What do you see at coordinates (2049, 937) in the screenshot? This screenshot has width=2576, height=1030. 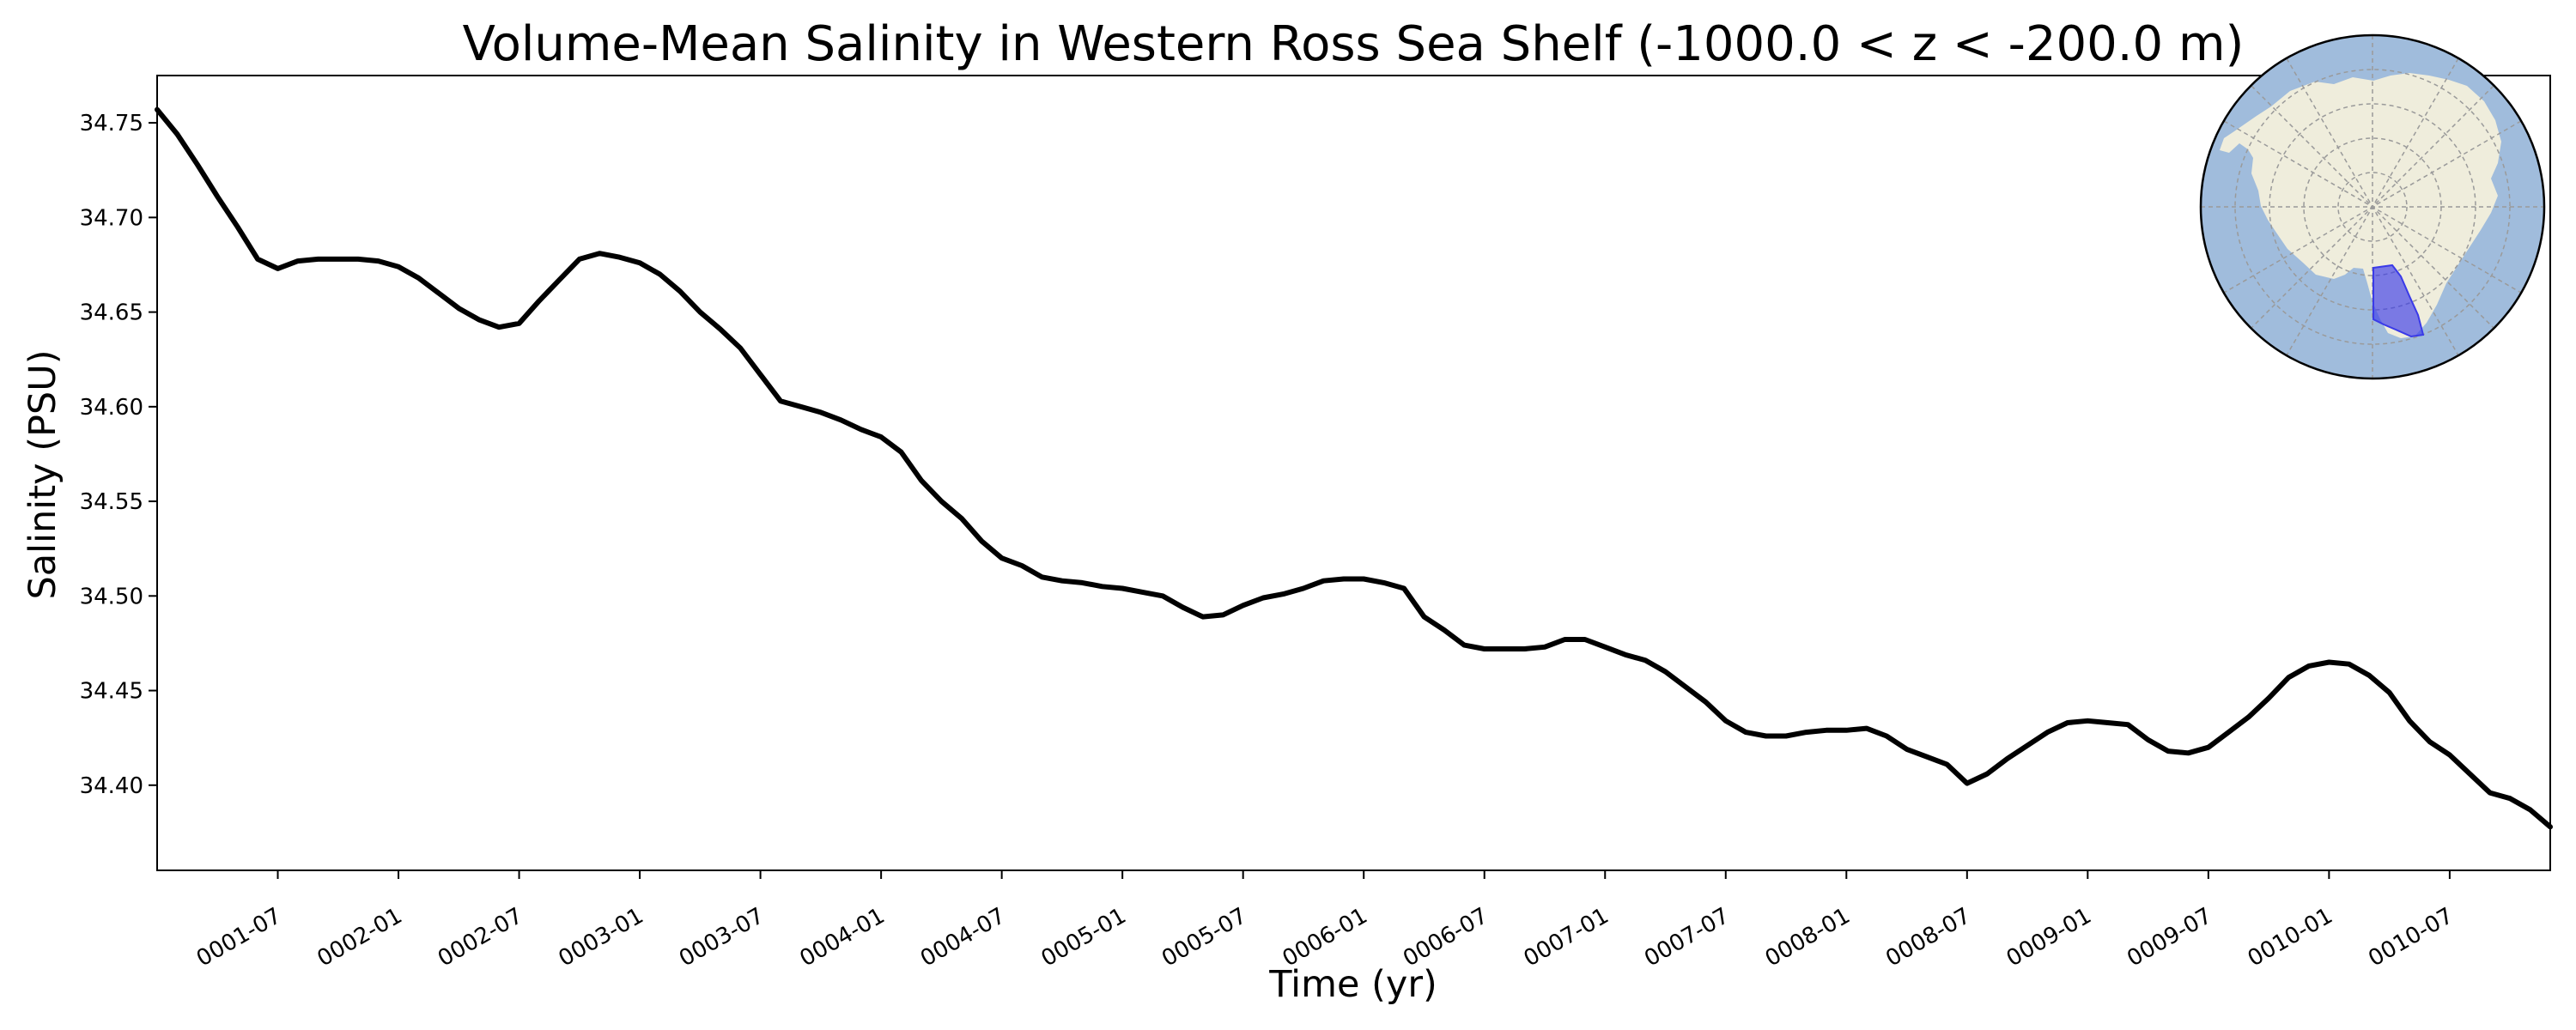 I see `x-tick-label: 0009-01` at bounding box center [2049, 937].